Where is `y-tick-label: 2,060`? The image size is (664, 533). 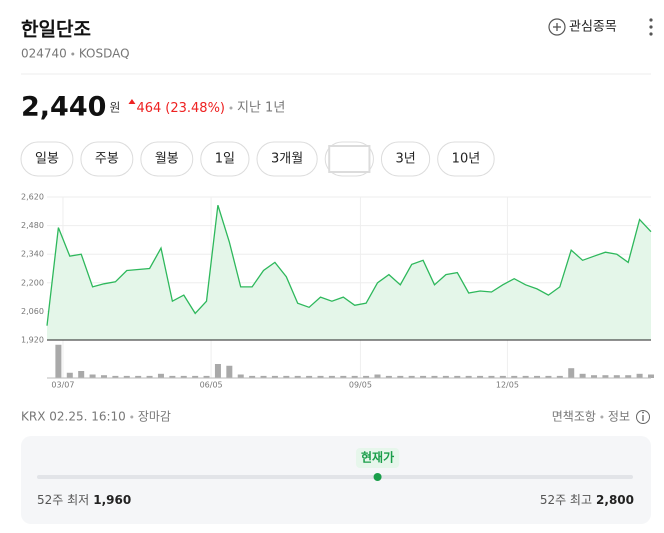
y-tick-label: 2,060 is located at coordinates (32, 311).